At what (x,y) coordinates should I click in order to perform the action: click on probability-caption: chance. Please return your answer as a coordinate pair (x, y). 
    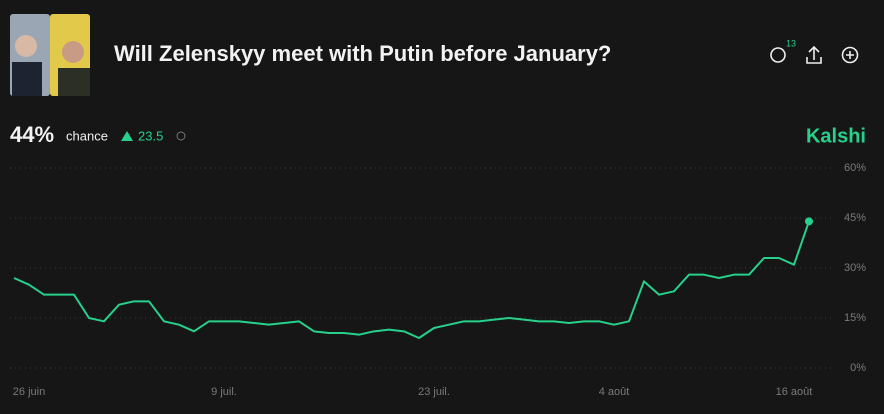
    Looking at the image, I should click on (87, 135).